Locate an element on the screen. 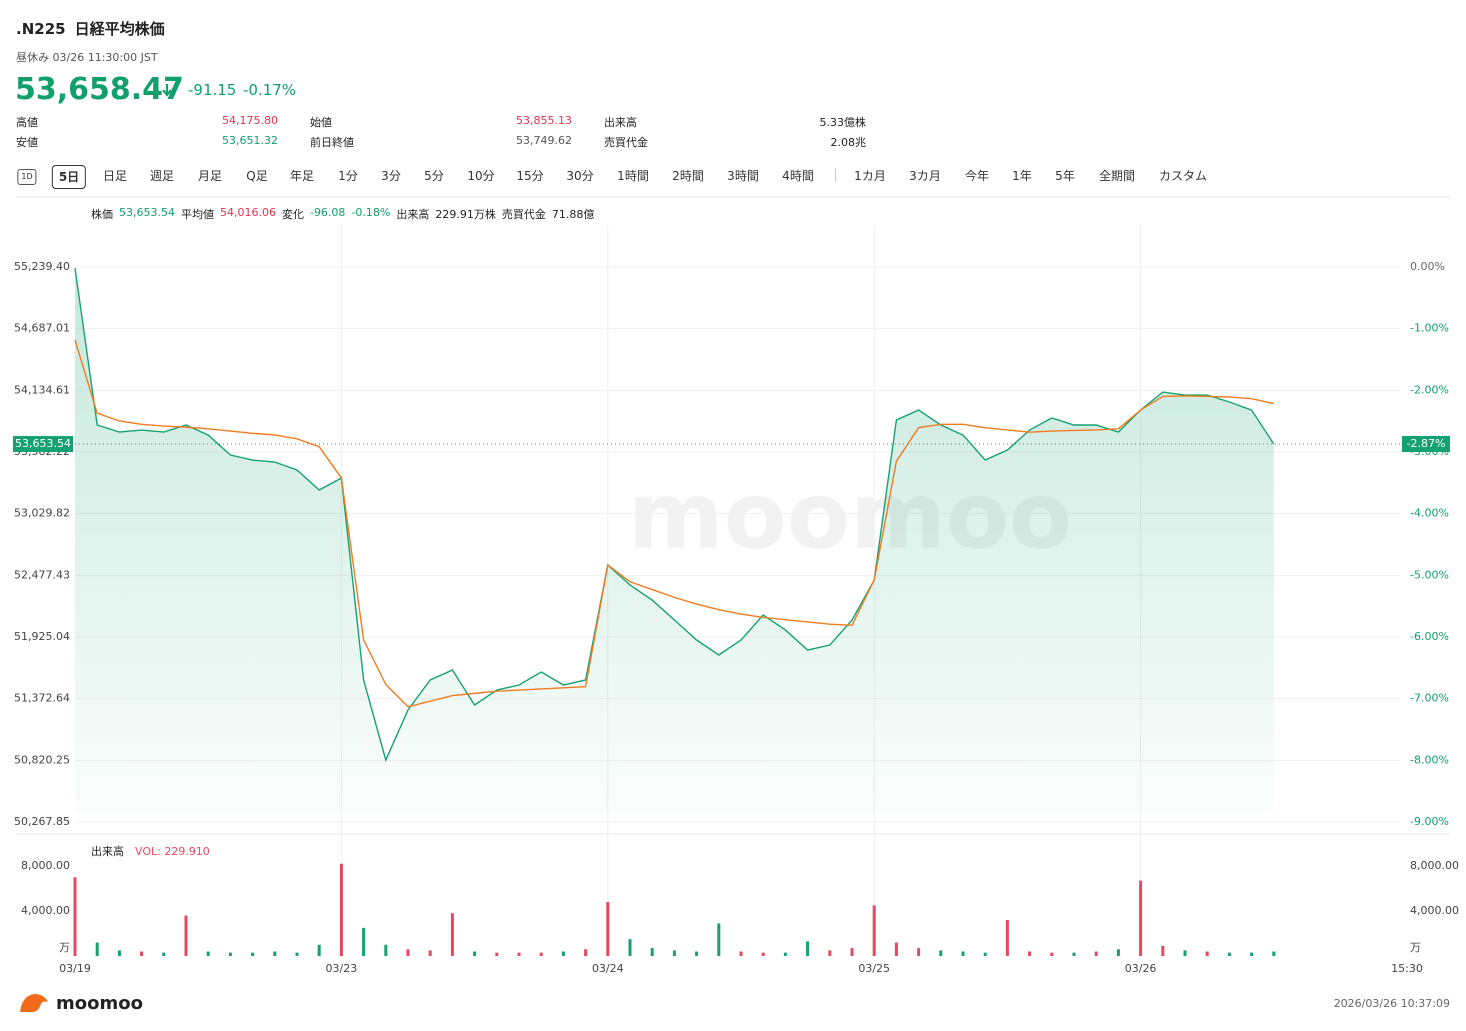 This screenshot has width=1466, height=1031. volume-y2-tick-label: 万 is located at coordinates (1415, 947).